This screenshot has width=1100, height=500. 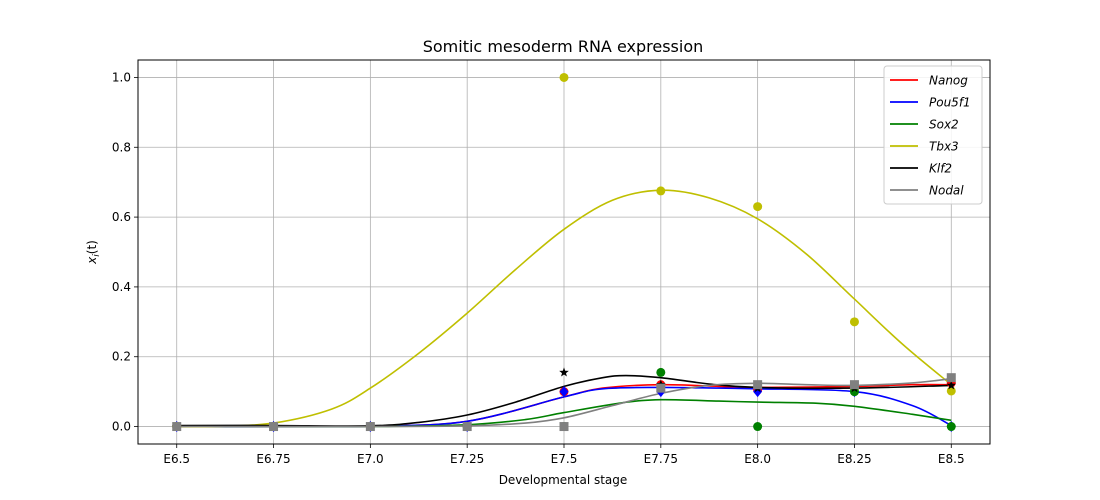 I want to click on x-tick-label: E7.5, so click(x=564, y=459).